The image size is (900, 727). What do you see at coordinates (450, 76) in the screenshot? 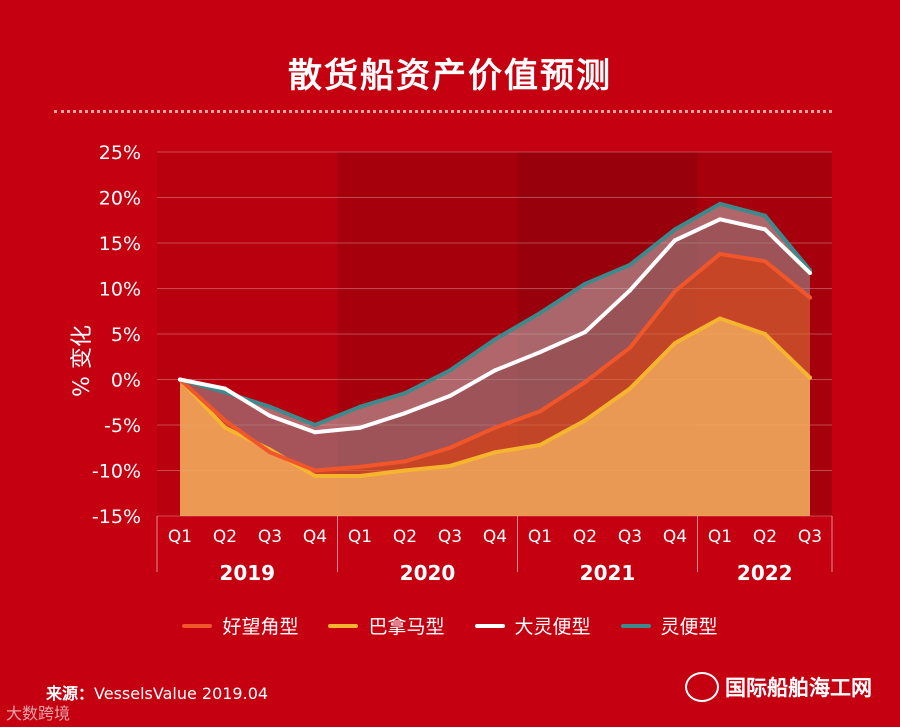
I see `page-title: 散货船资产价值预测` at bounding box center [450, 76].